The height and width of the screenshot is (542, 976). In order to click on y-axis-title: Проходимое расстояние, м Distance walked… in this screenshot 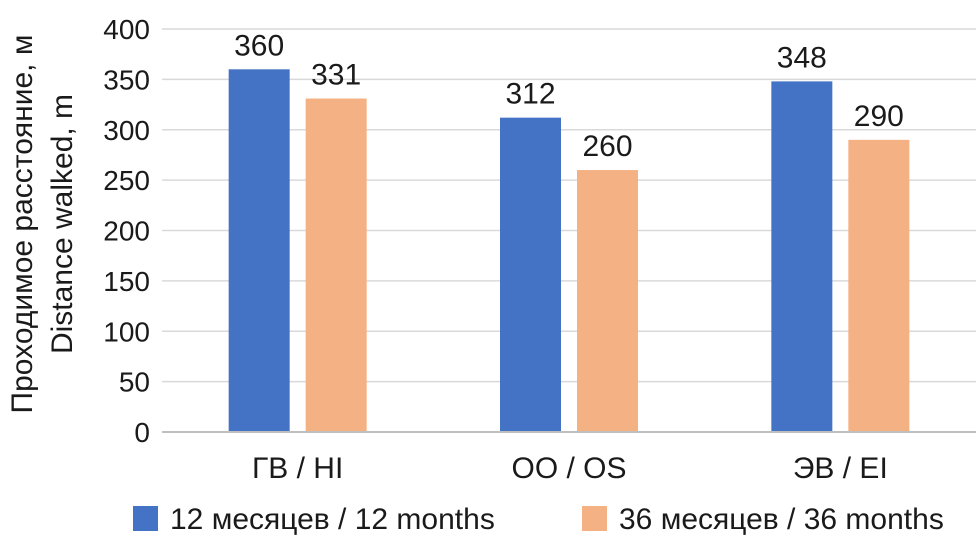, I will do `click(42, 224)`.